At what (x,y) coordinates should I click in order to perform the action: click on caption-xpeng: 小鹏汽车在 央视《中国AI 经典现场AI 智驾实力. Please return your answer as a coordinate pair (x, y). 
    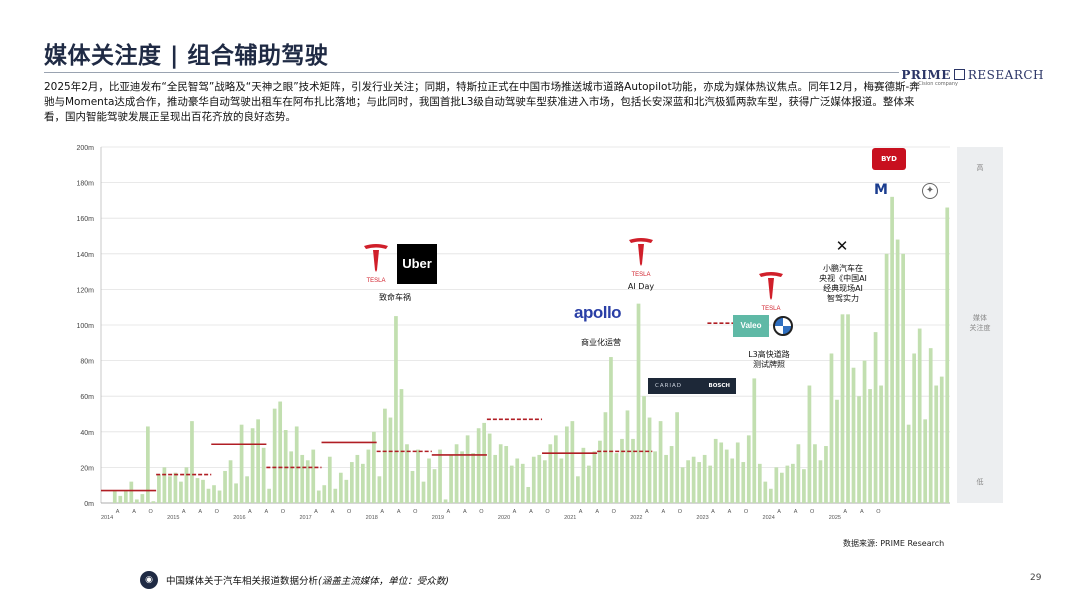
    Looking at the image, I should click on (843, 284).